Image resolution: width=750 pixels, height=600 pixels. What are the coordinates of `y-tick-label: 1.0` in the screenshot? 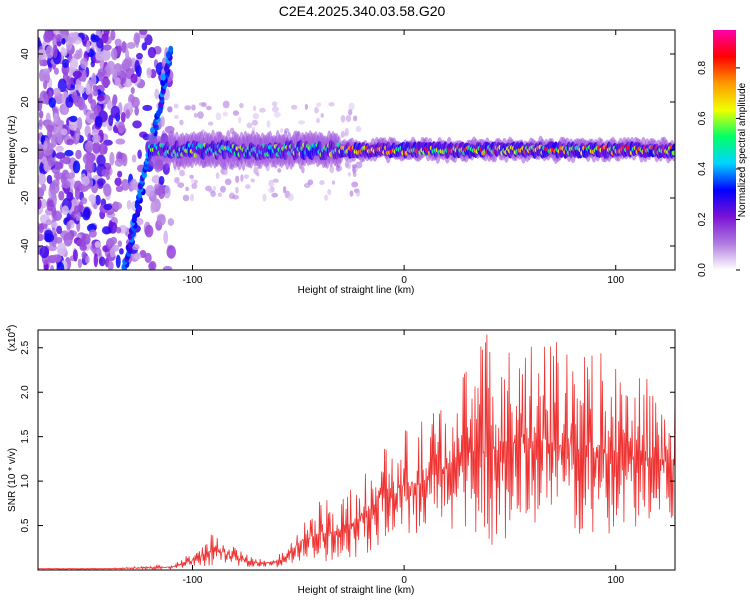 It's located at (25, 481).